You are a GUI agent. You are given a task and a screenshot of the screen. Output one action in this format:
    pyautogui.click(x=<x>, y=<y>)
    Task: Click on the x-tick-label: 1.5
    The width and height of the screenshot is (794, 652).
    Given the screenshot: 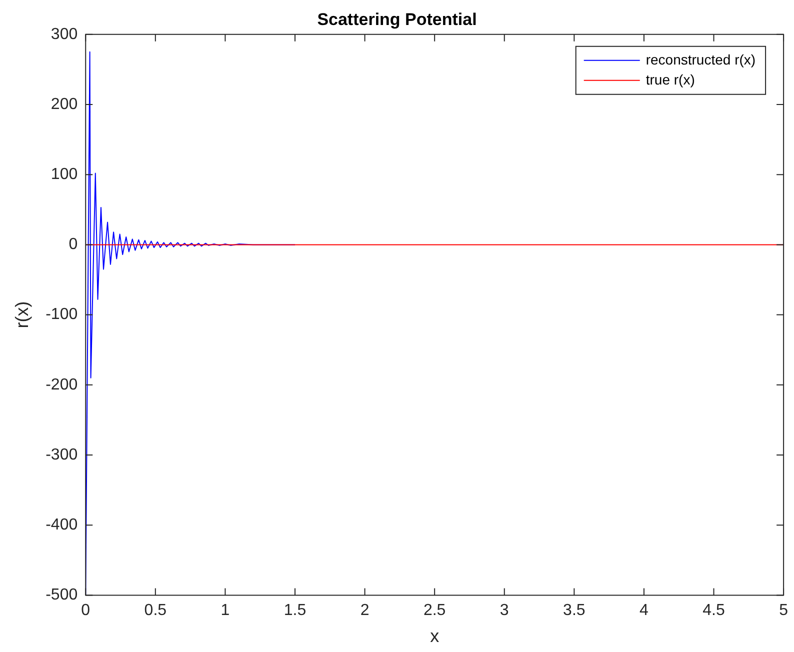 What is the action you would take?
    pyautogui.click(x=295, y=611)
    